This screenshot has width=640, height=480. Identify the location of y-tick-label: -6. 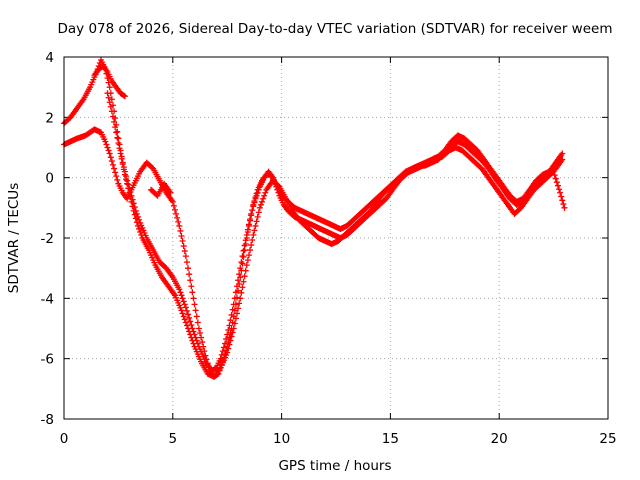
(47, 360).